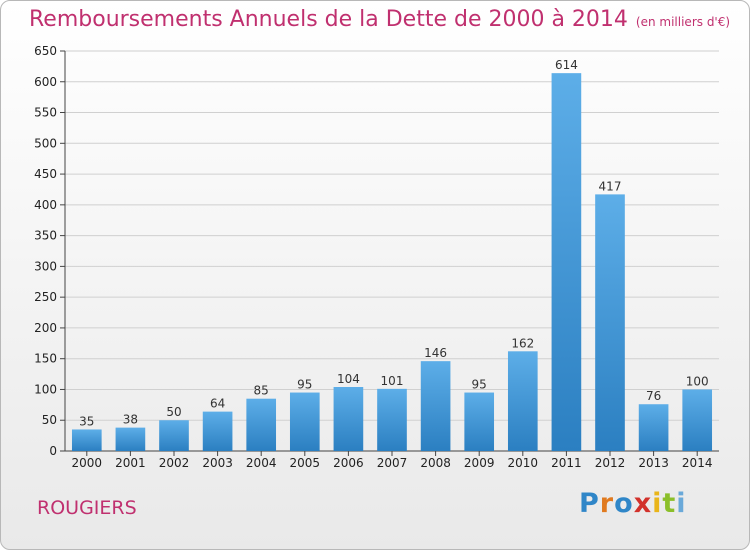  Describe the element at coordinates (174, 435) in the screenshot. I see `bar-2002` at that location.